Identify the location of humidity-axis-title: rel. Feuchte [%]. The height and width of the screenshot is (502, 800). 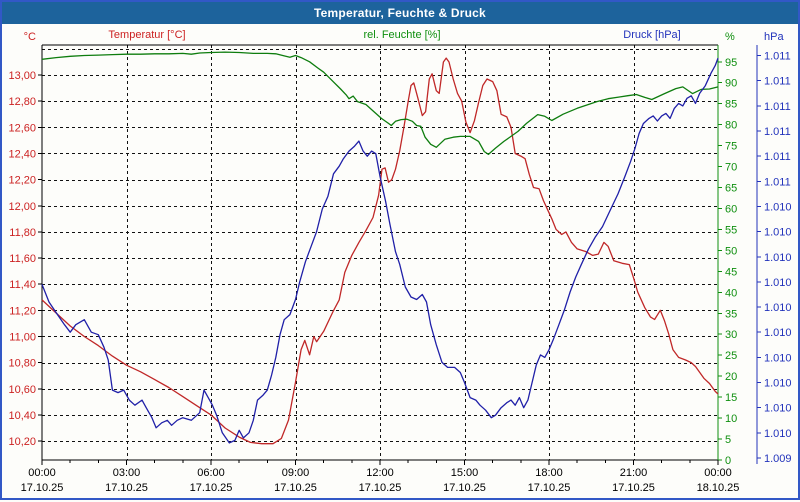
(402, 35).